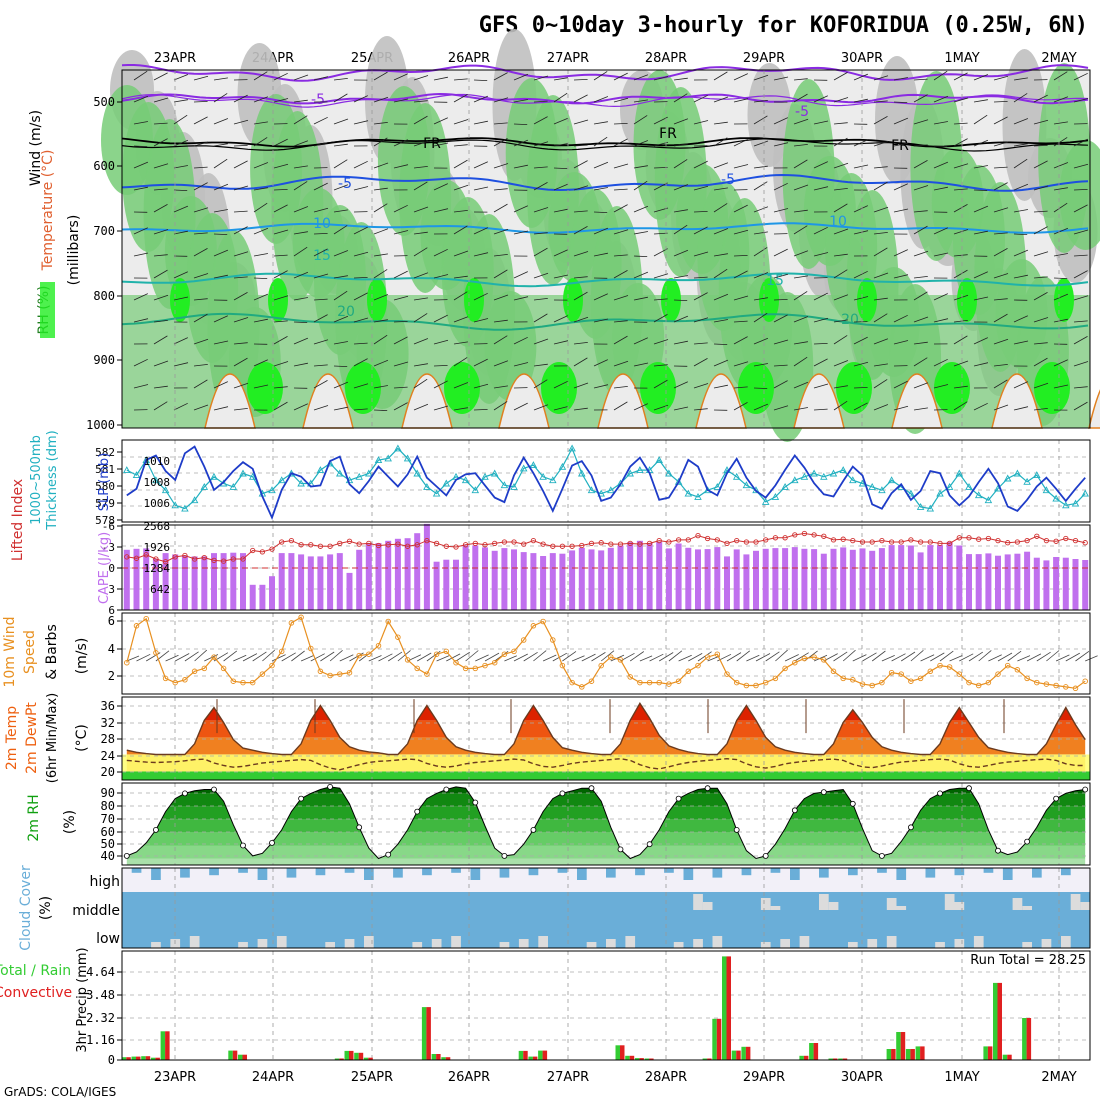  Describe the element at coordinates (108, 832) in the screenshot. I see `rh2m-tick-label-3: 60` at that location.